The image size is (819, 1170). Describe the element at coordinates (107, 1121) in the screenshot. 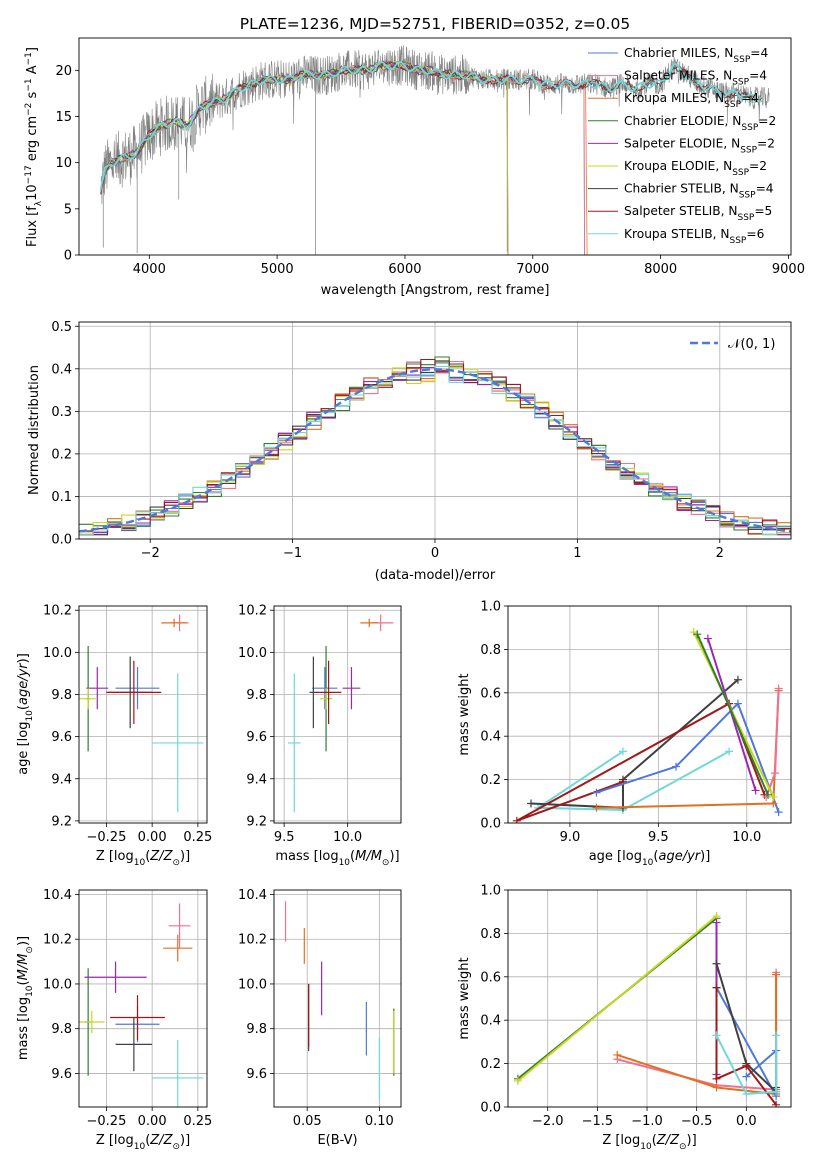

I see `x-tick-label: −0.25` at that location.